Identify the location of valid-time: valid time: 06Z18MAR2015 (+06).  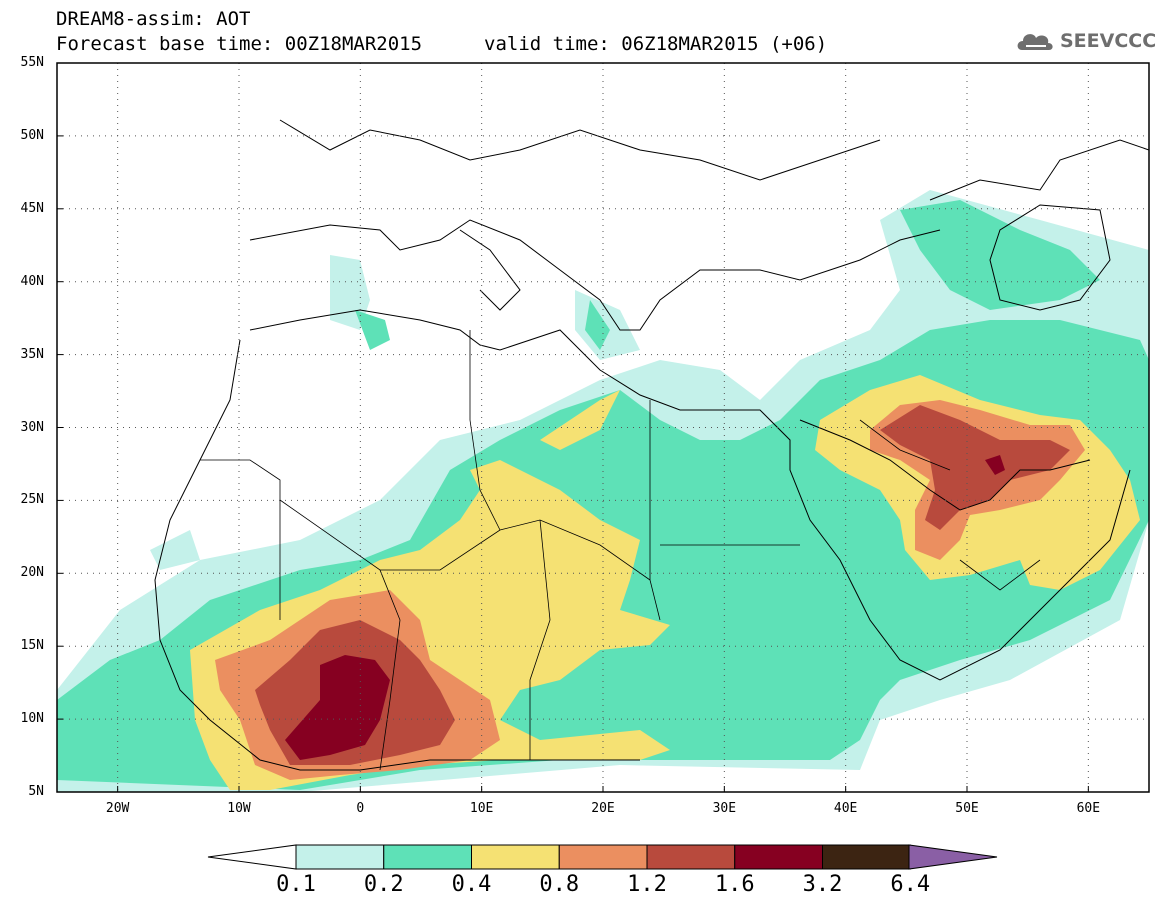
(656, 44).